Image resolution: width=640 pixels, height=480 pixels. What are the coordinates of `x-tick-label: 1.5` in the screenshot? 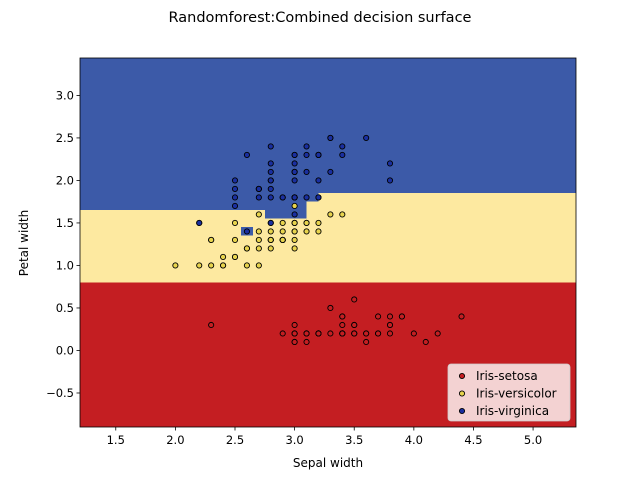 It's located at (116, 440).